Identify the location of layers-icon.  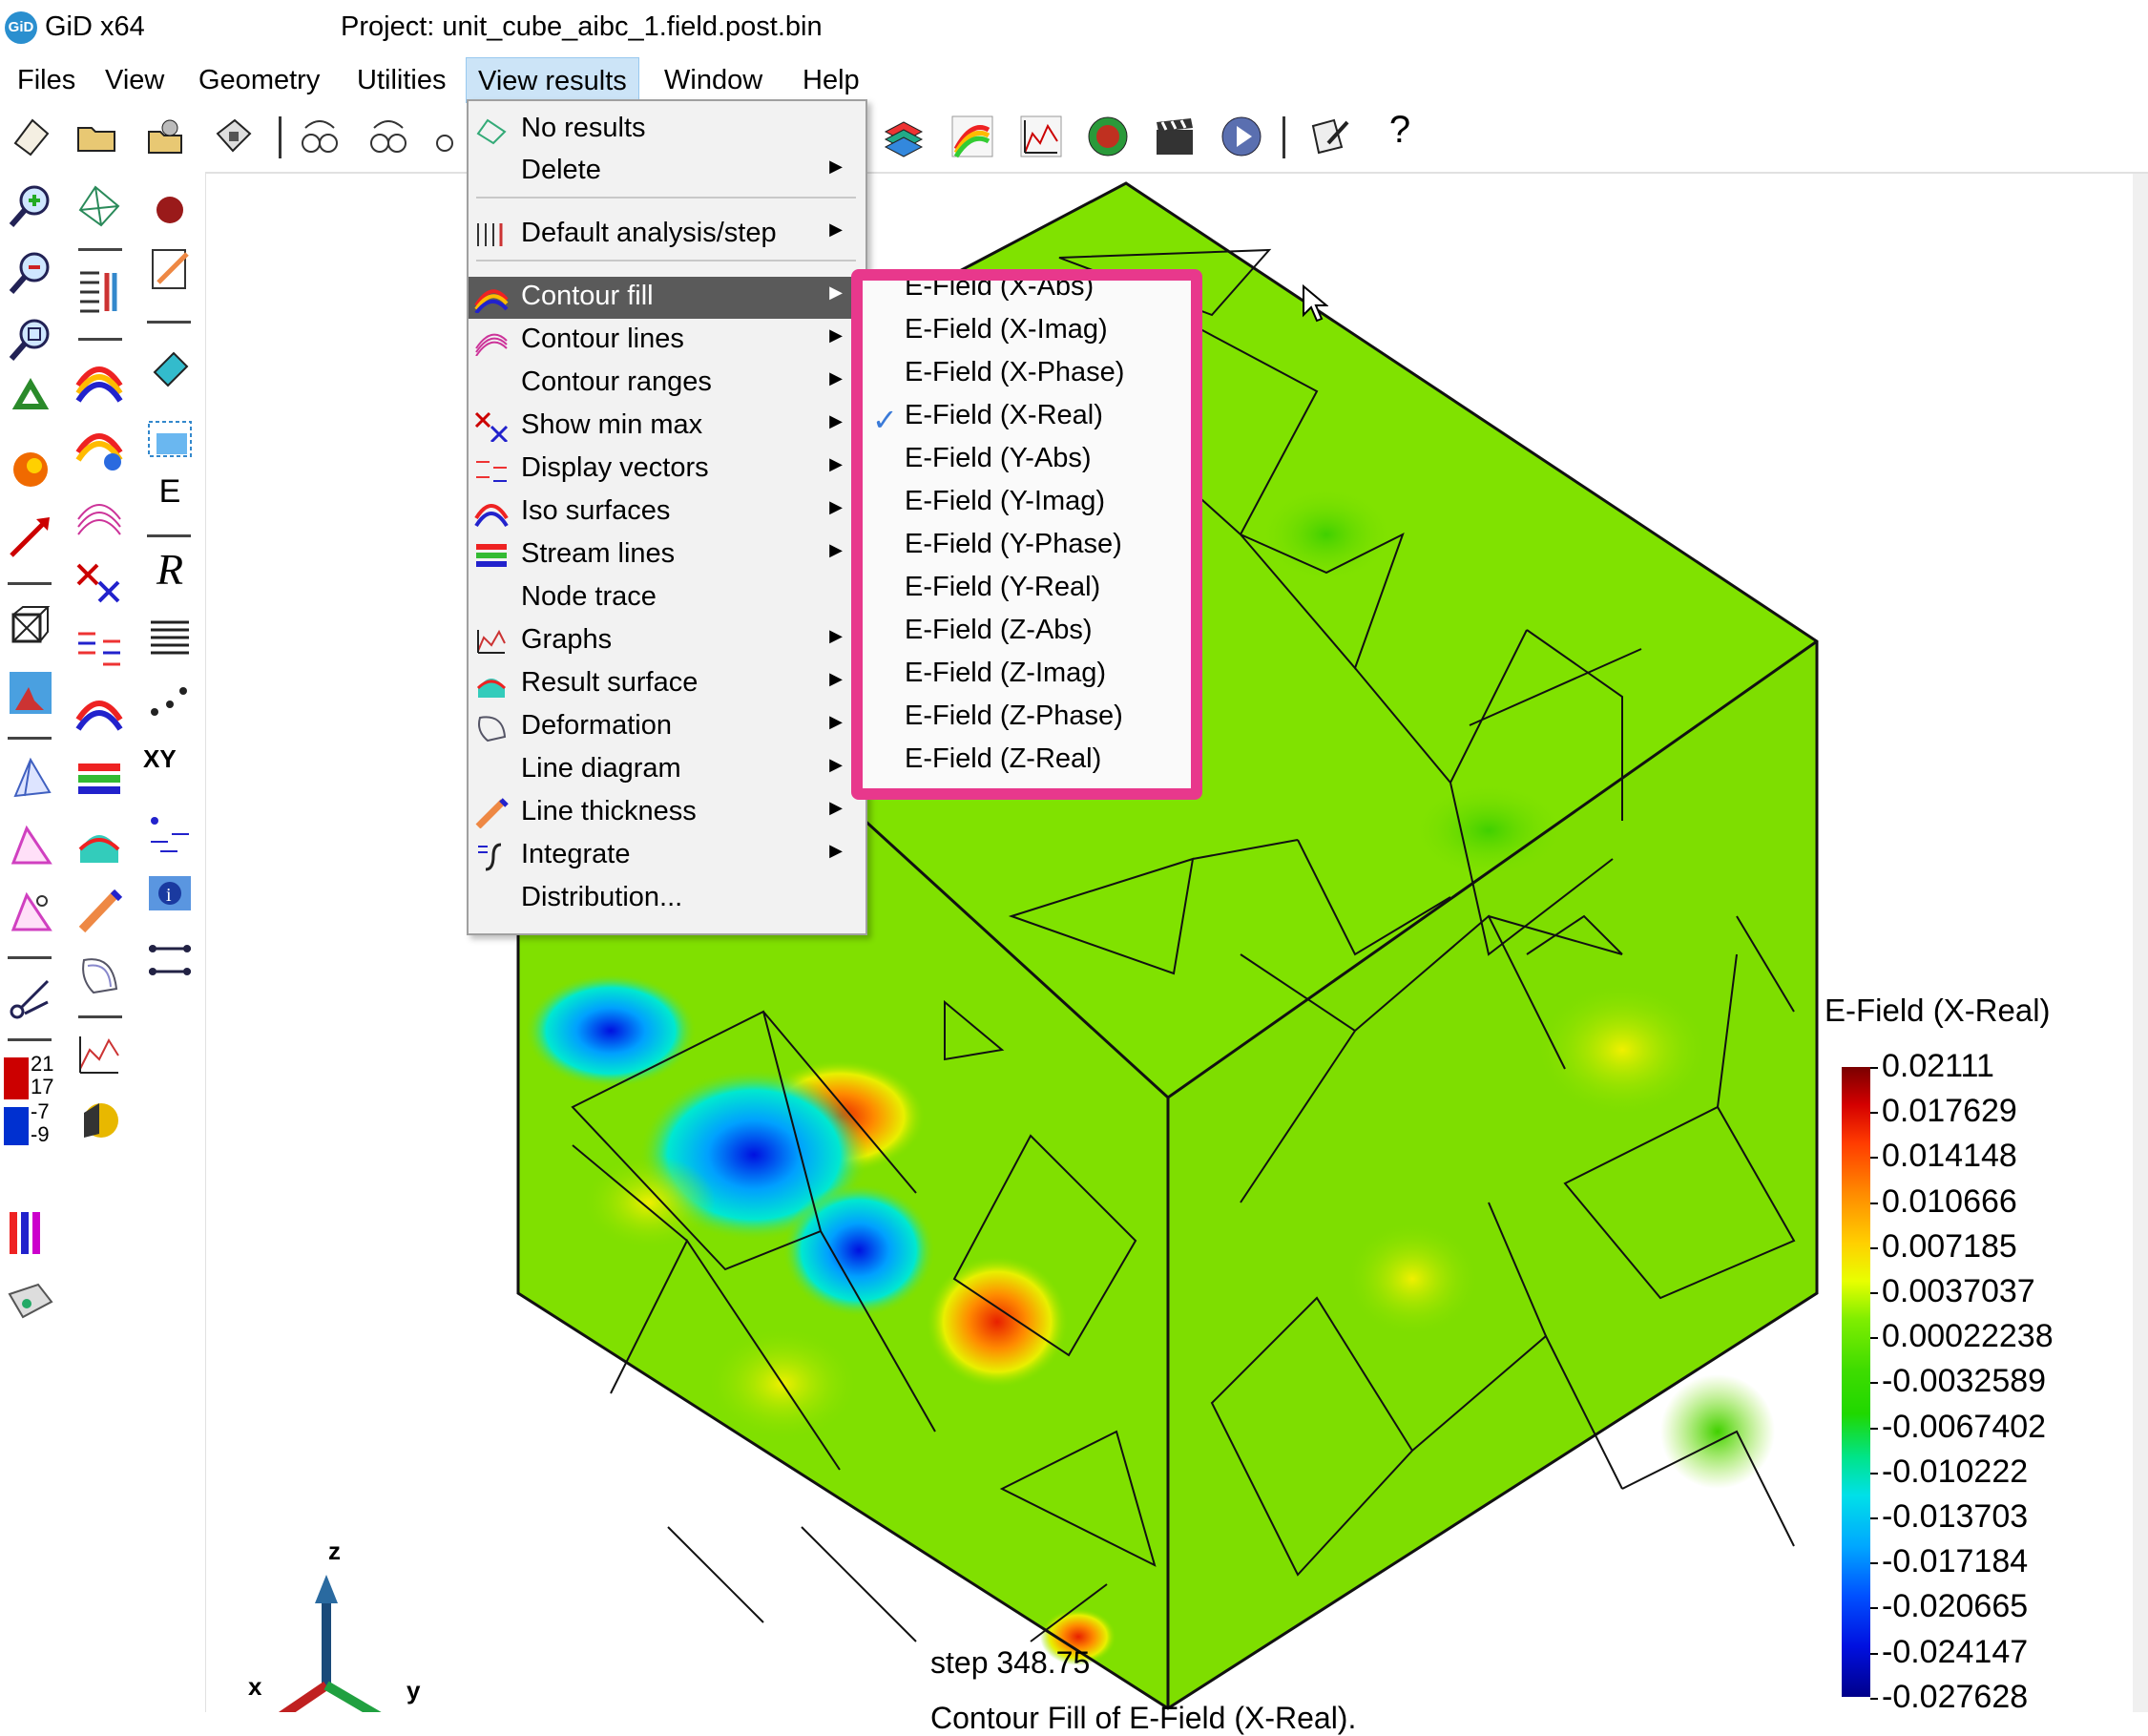
(904, 136).